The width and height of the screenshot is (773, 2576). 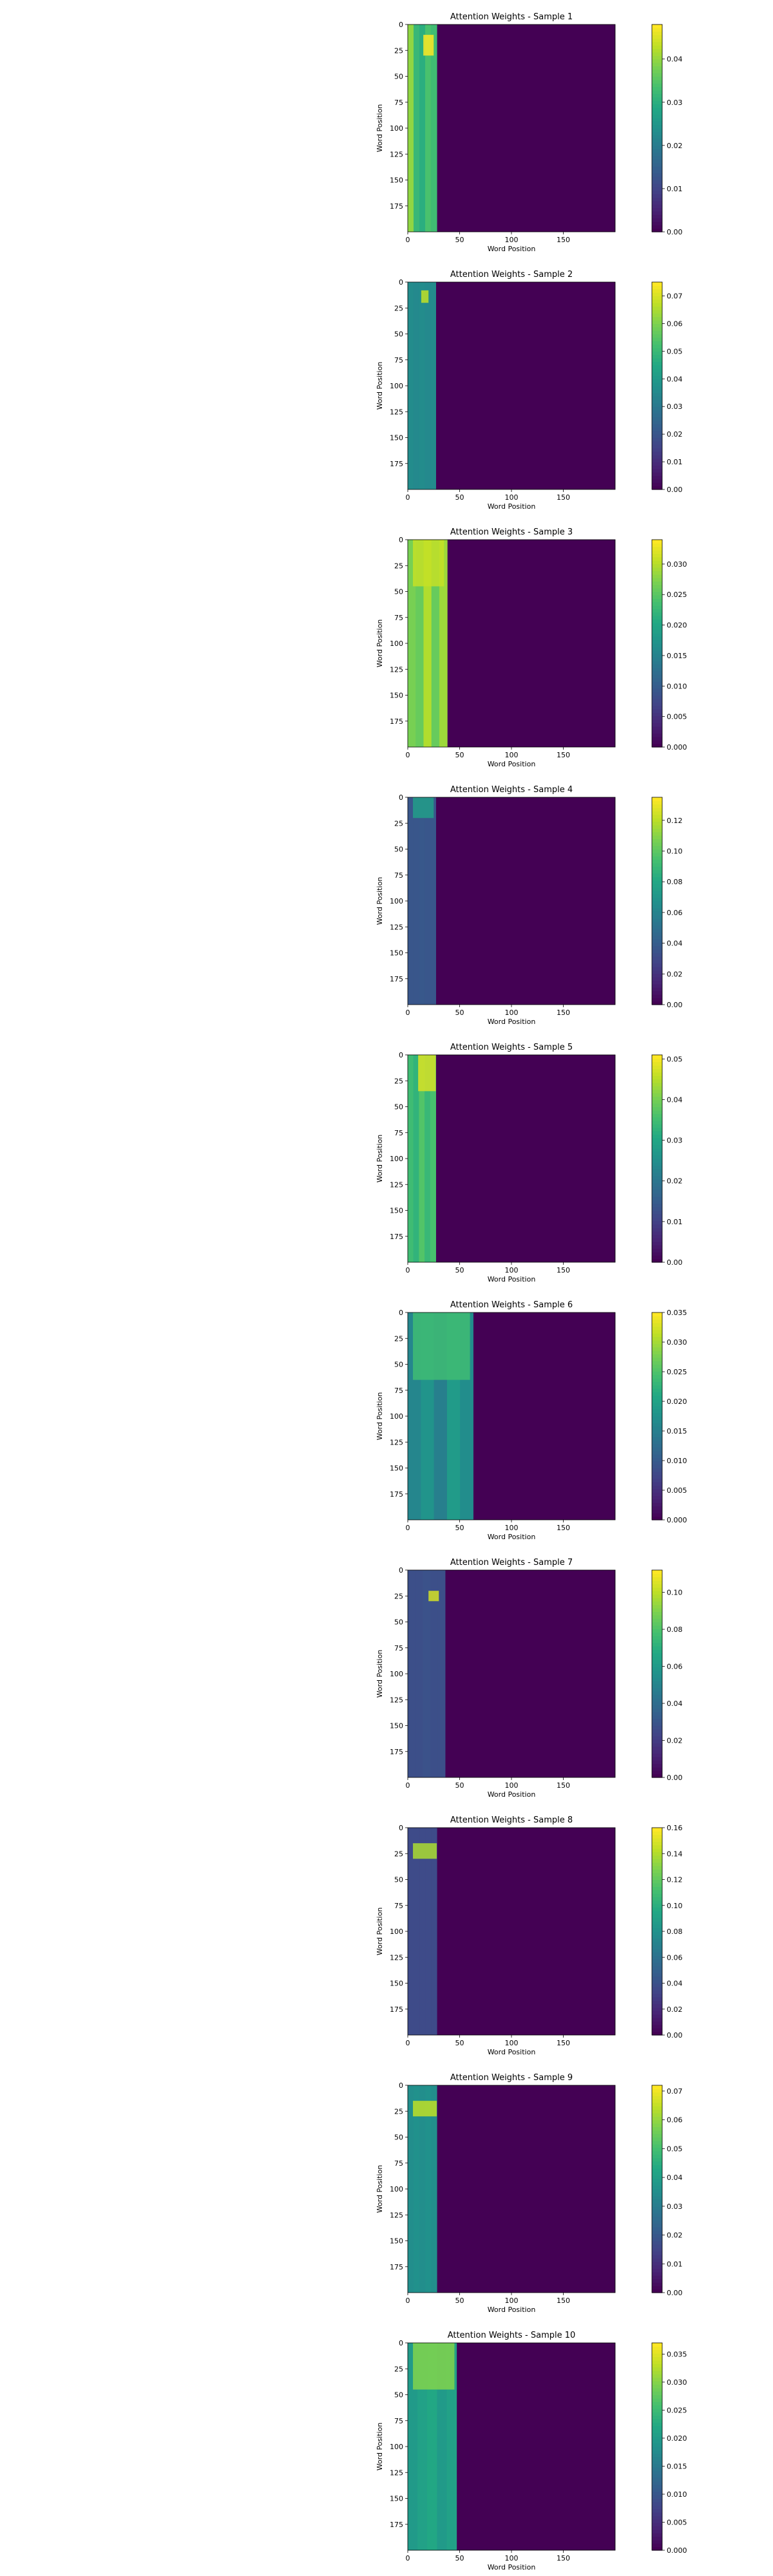 What do you see at coordinates (677, 625) in the screenshot?
I see `colorbar-tick-label: 0.020` at bounding box center [677, 625].